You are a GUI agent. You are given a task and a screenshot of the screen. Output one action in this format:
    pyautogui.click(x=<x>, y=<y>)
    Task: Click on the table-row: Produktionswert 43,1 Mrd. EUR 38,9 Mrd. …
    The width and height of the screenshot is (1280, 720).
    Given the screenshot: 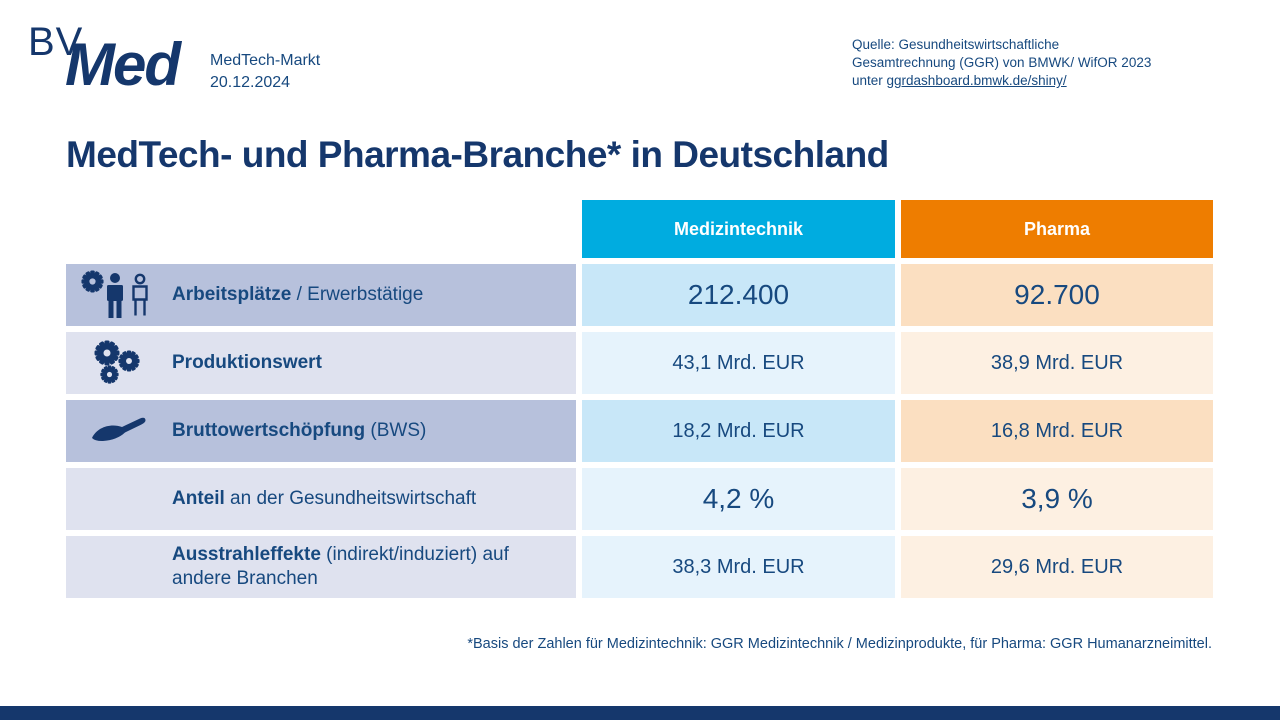 What is the action you would take?
    pyautogui.click(x=639, y=363)
    